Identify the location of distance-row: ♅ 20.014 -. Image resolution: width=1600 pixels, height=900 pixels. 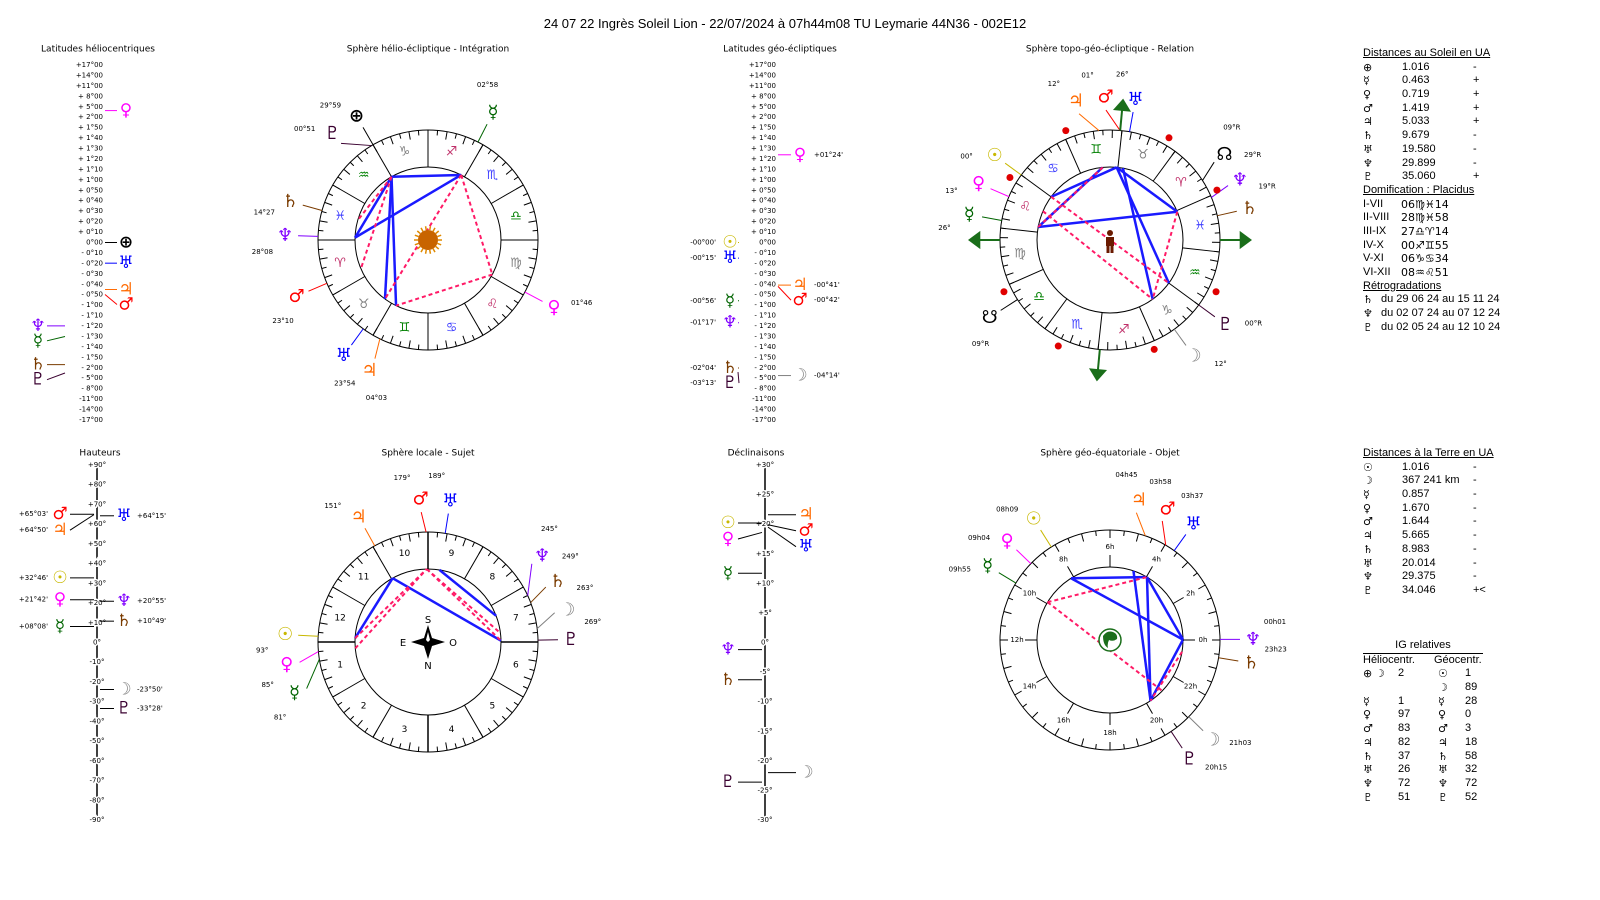
(1443, 564).